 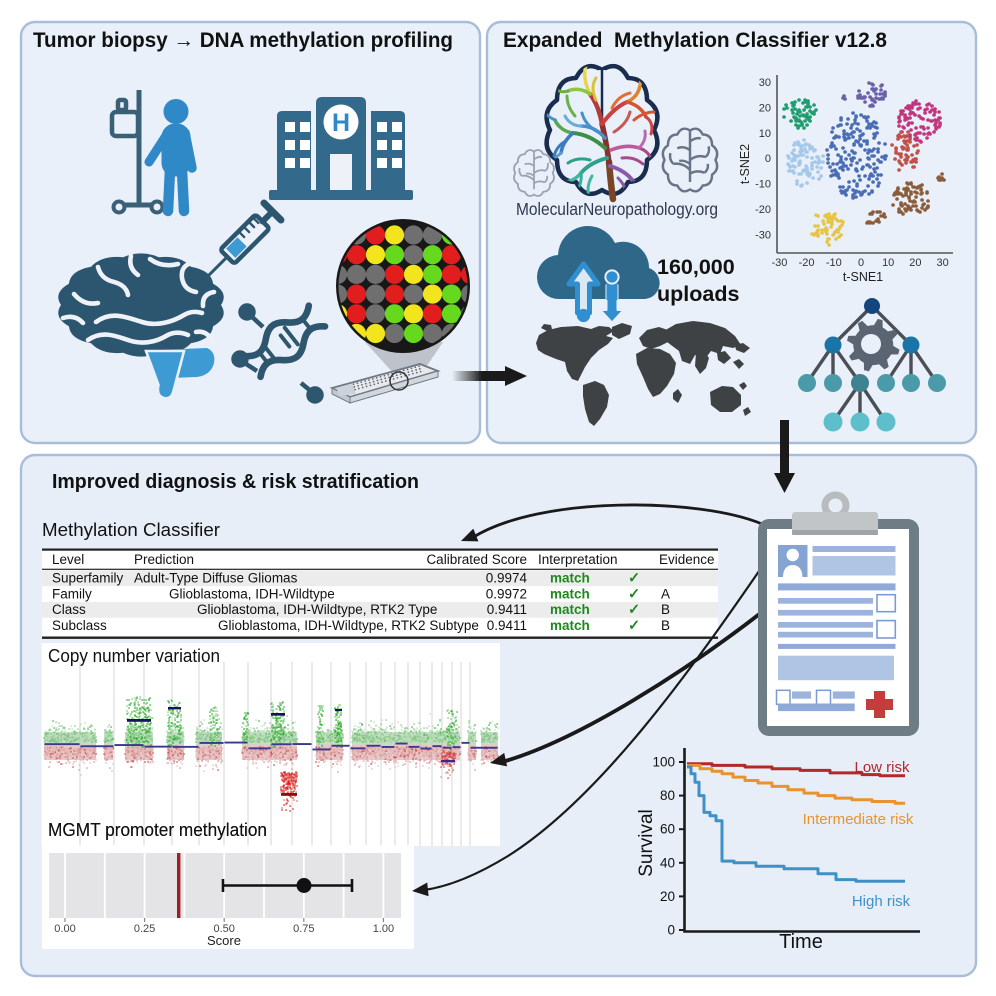 What do you see at coordinates (863, 277) in the screenshot?
I see `svg-text: t-SNE1` at bounding box center [863, 277].